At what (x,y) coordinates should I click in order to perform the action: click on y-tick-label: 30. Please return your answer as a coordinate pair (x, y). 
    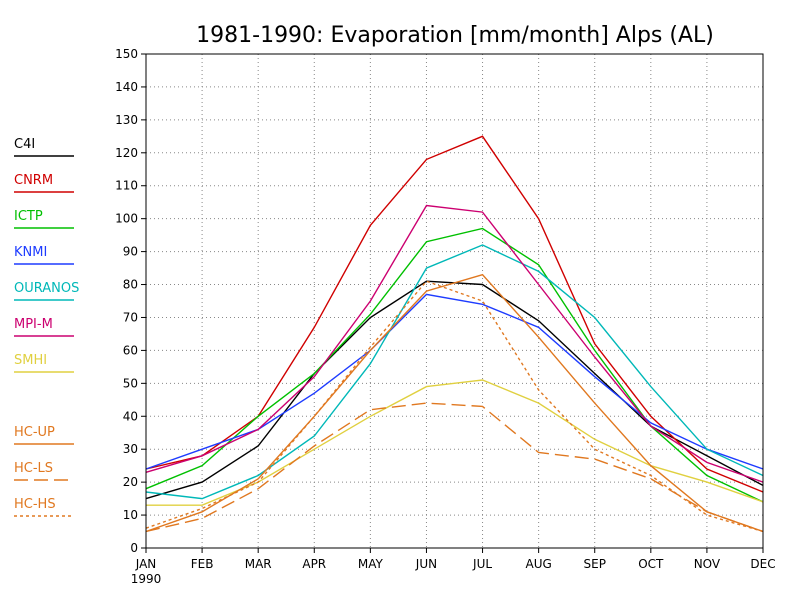
    Looking at the image, I should click on (130, 449).